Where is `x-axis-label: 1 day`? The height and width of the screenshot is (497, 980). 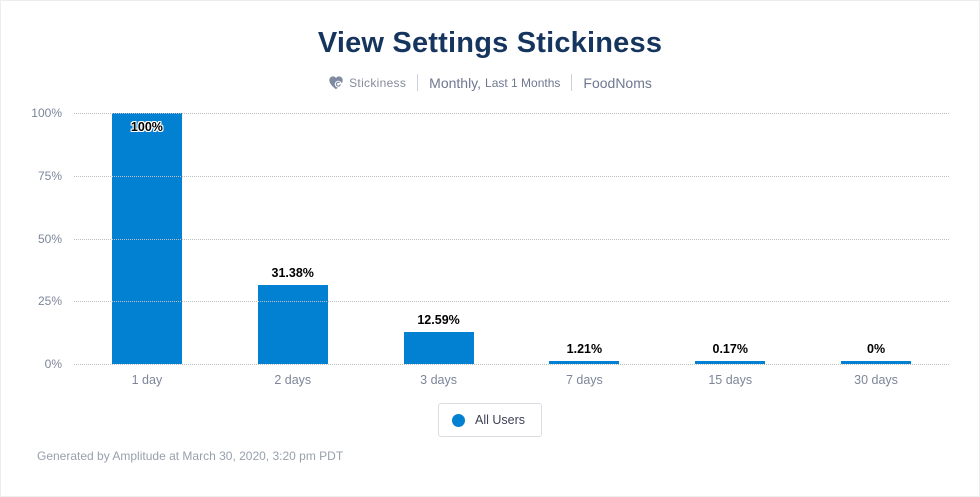 x-axis-label: 1 day is located at coordinates (147, 380).